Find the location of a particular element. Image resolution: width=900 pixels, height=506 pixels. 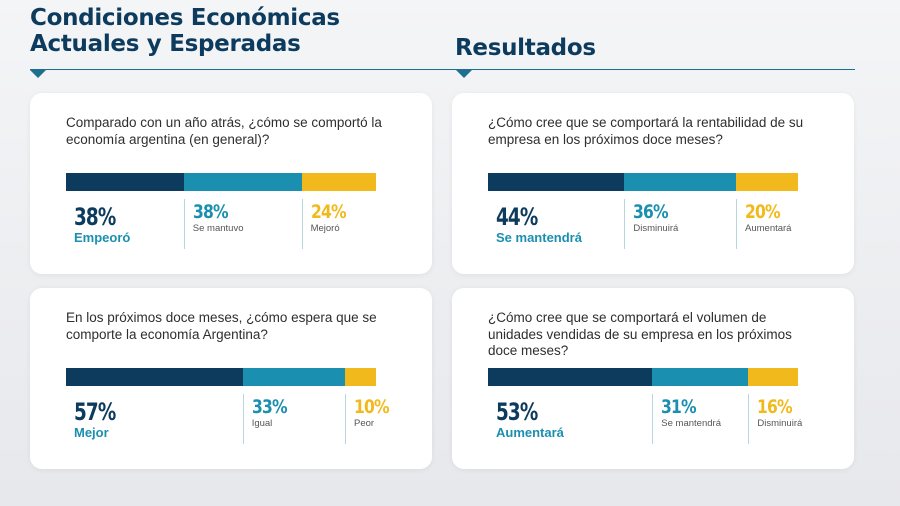

stat-tertiary-pct: 24% is located at coordinates (328, 212).